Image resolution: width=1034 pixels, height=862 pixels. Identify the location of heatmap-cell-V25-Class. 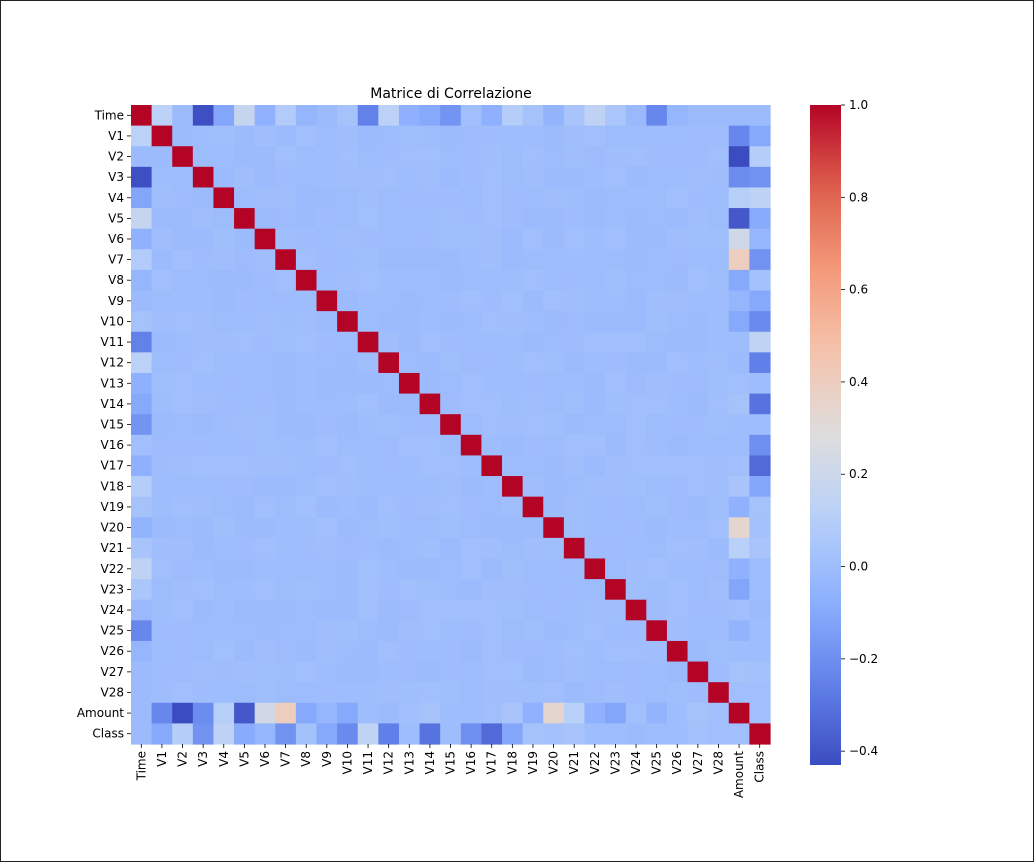
(760, 631).